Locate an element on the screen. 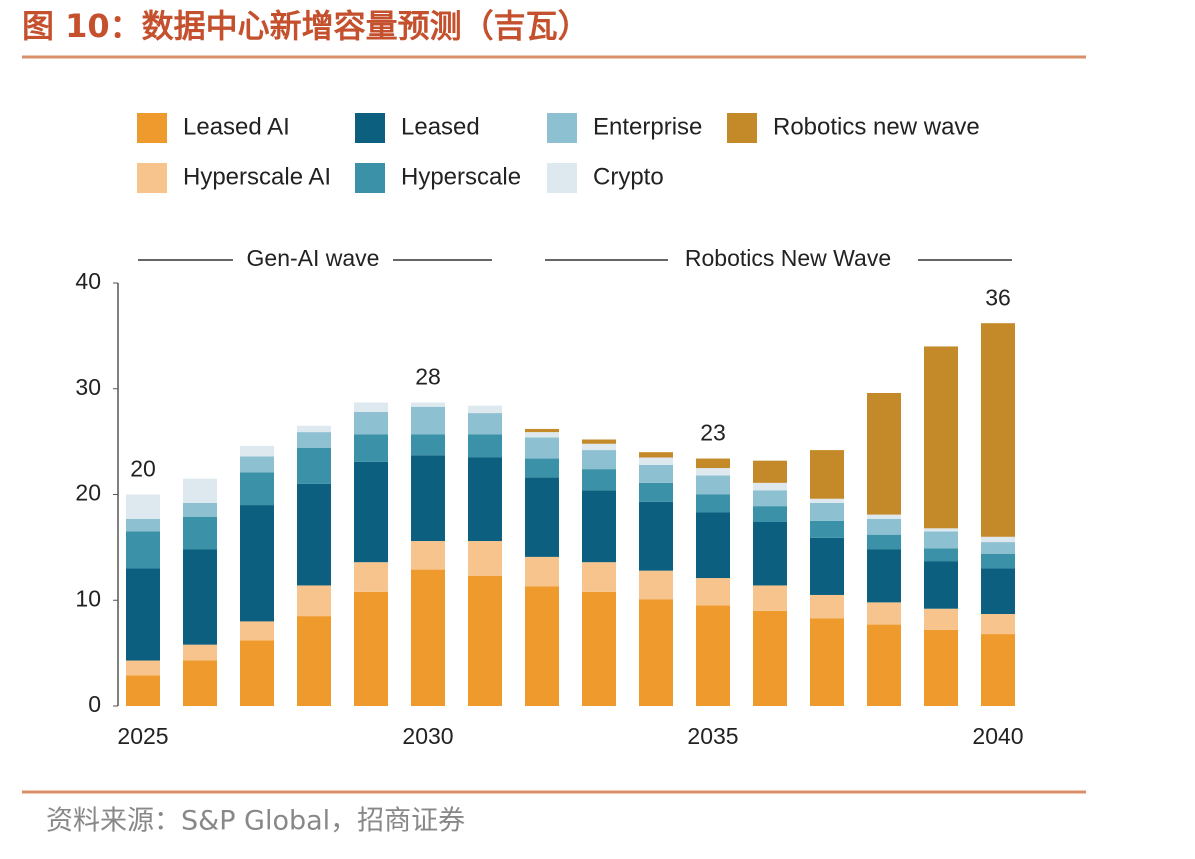 The height and width of the screenshot is (859, 1195). legend-label: Leased AI is located at coordinates (236, 126).